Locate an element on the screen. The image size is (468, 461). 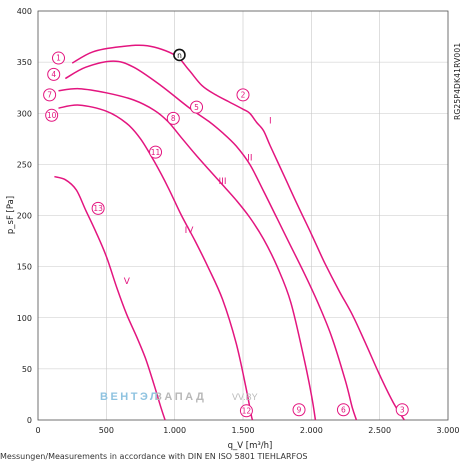
marker-label-6: 6 is located at coordinates (343, 409).